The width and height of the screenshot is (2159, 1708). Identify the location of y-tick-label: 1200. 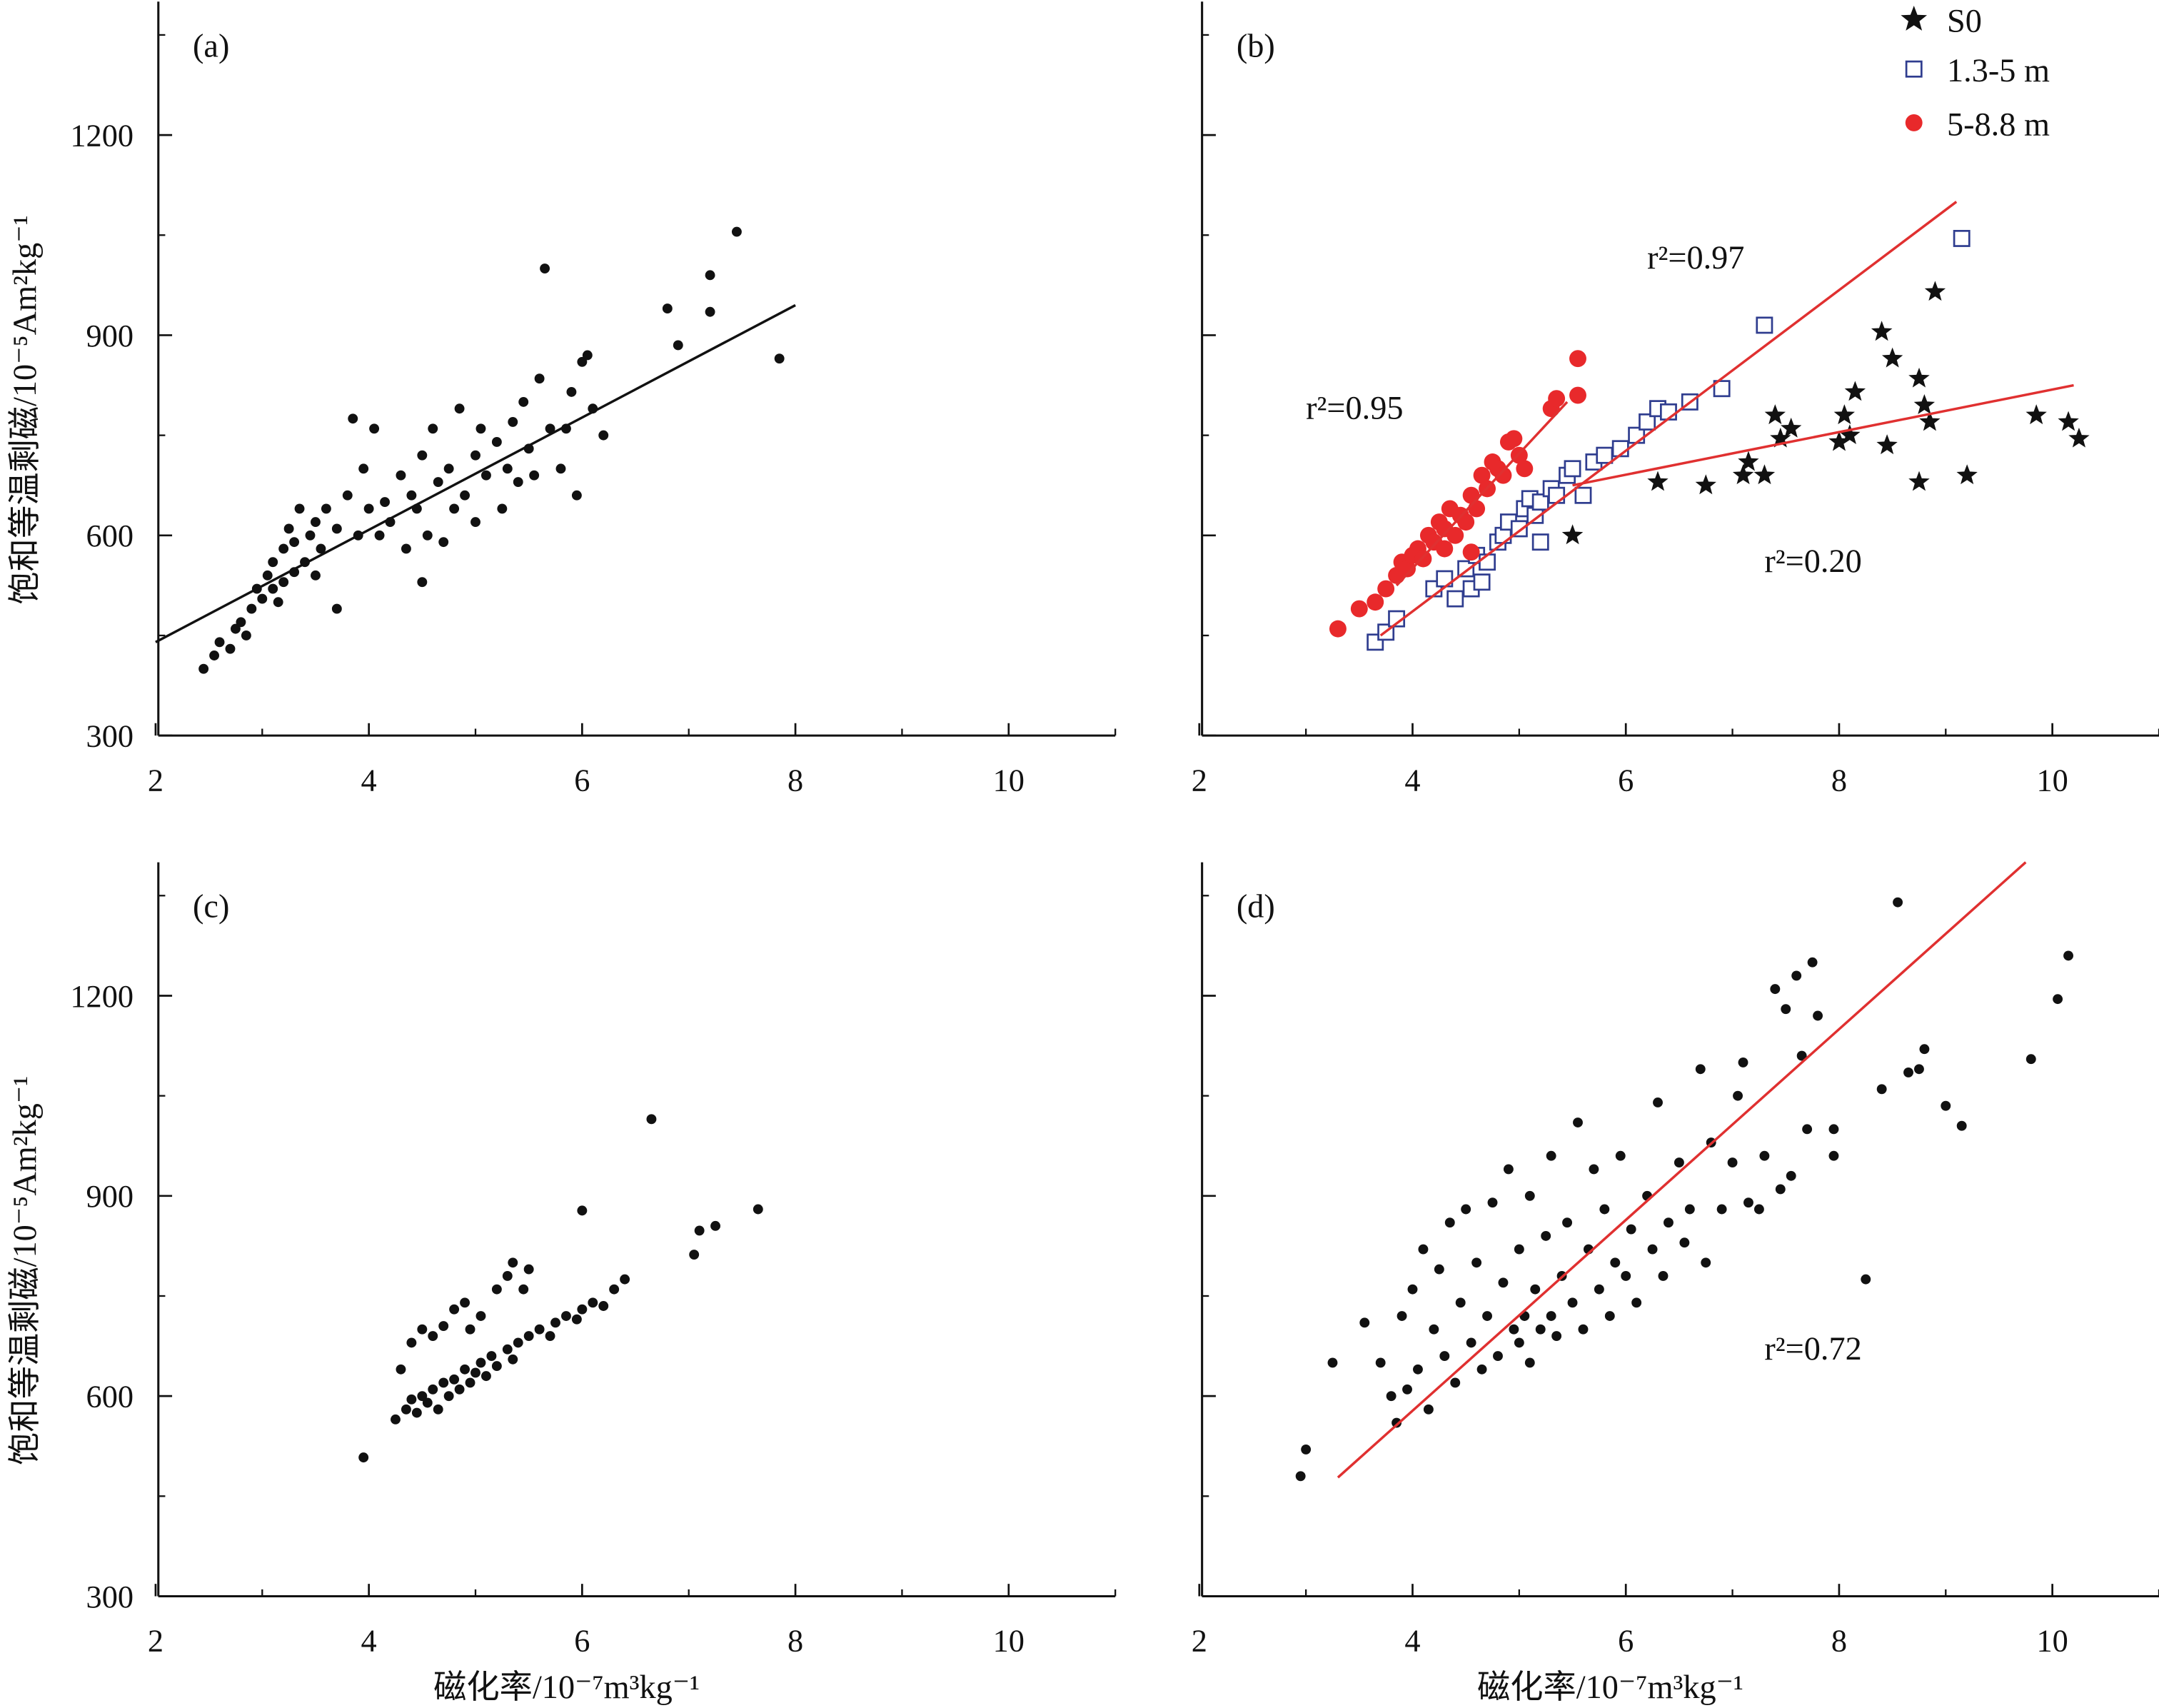
(102, 996).